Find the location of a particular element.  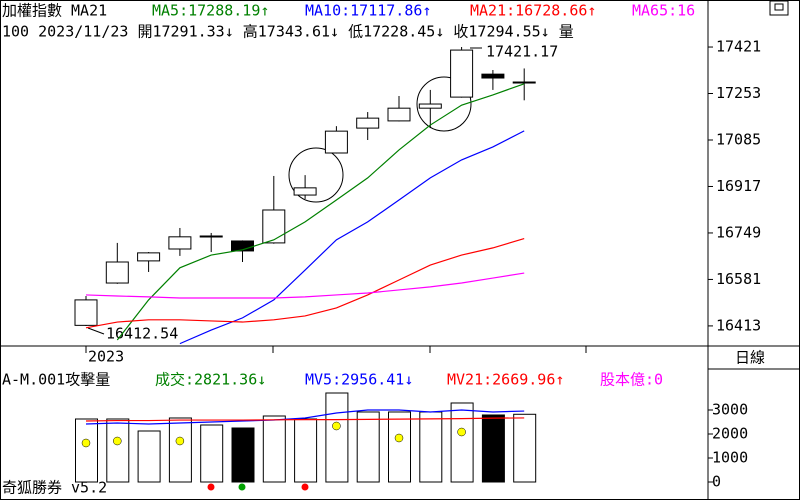

indicator-label: MA10:17117.86↑ is located at coordinates (368, 11).